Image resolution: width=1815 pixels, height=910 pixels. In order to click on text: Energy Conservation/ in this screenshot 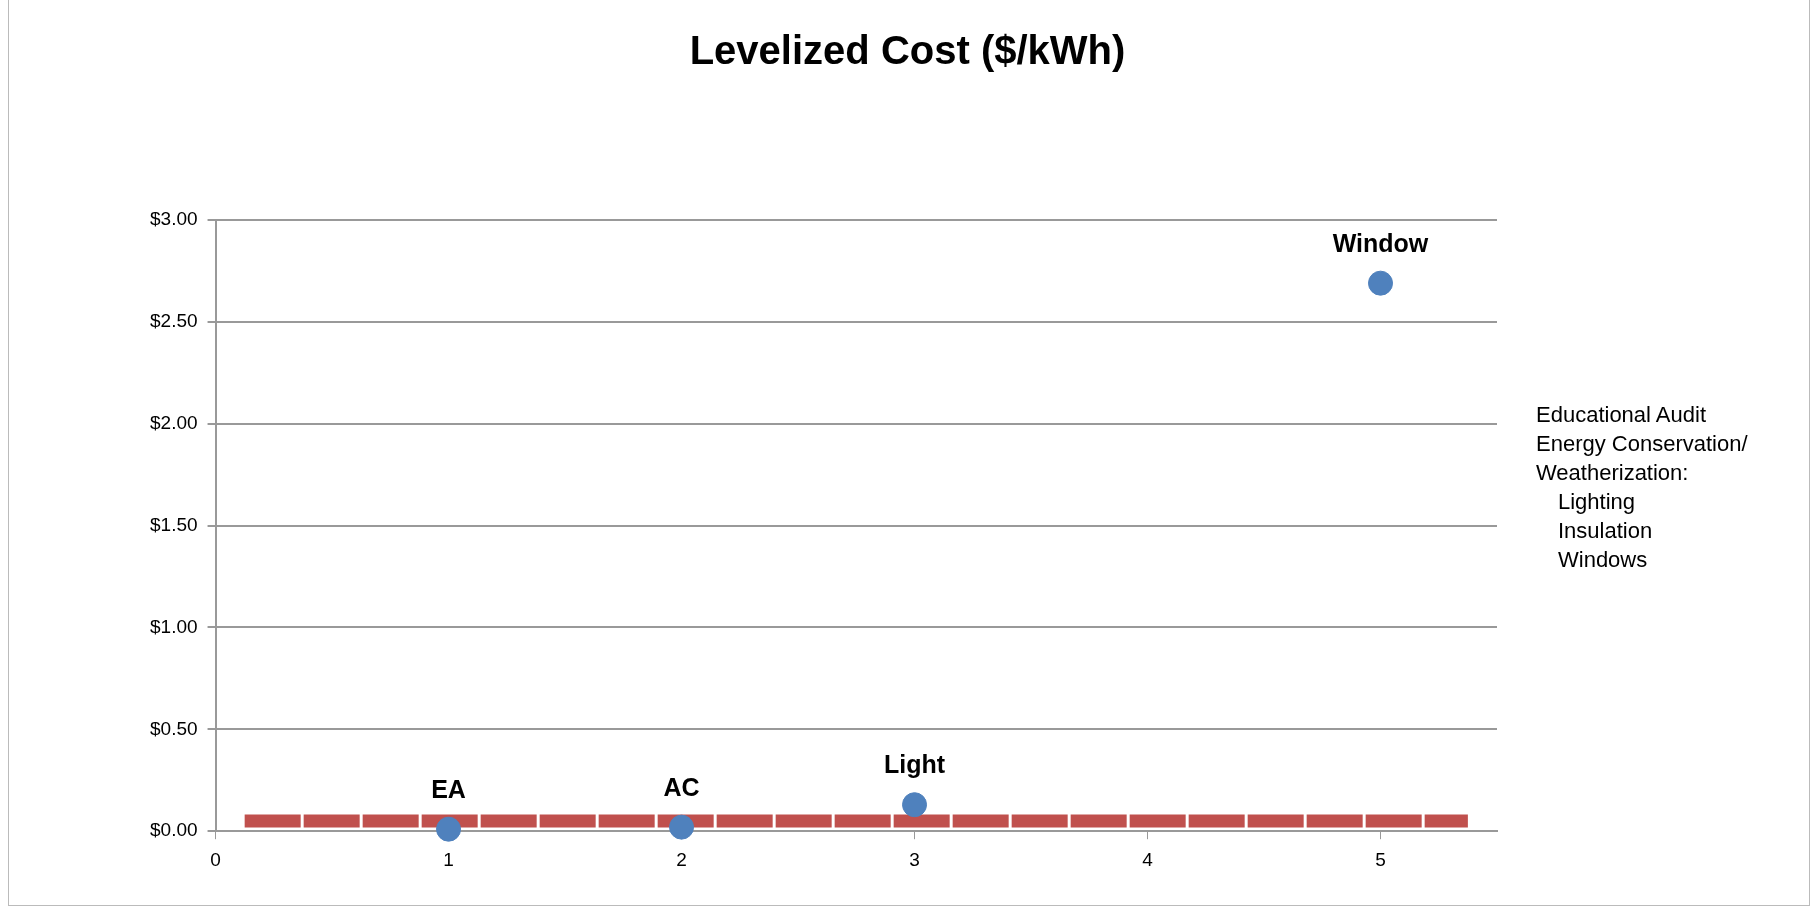, I will do `click(1642, 444)`.